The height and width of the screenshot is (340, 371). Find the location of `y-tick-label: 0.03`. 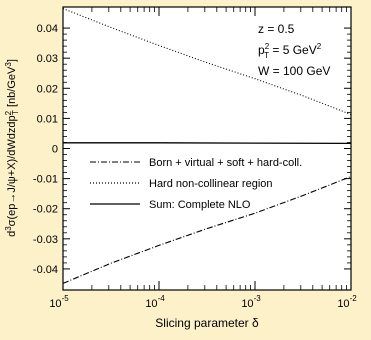

y-tick-label: 0.03 is located at coordinates (47, 59).